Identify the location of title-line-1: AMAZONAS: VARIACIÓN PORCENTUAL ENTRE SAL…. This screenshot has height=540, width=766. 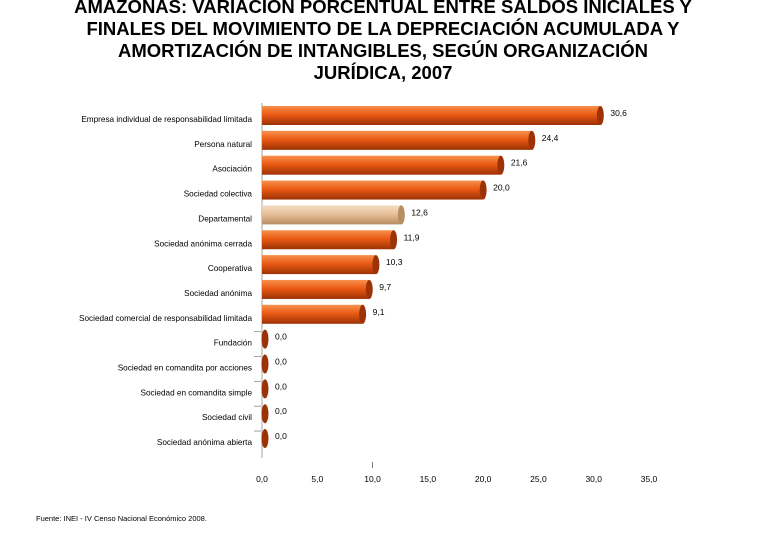
(383, 8).